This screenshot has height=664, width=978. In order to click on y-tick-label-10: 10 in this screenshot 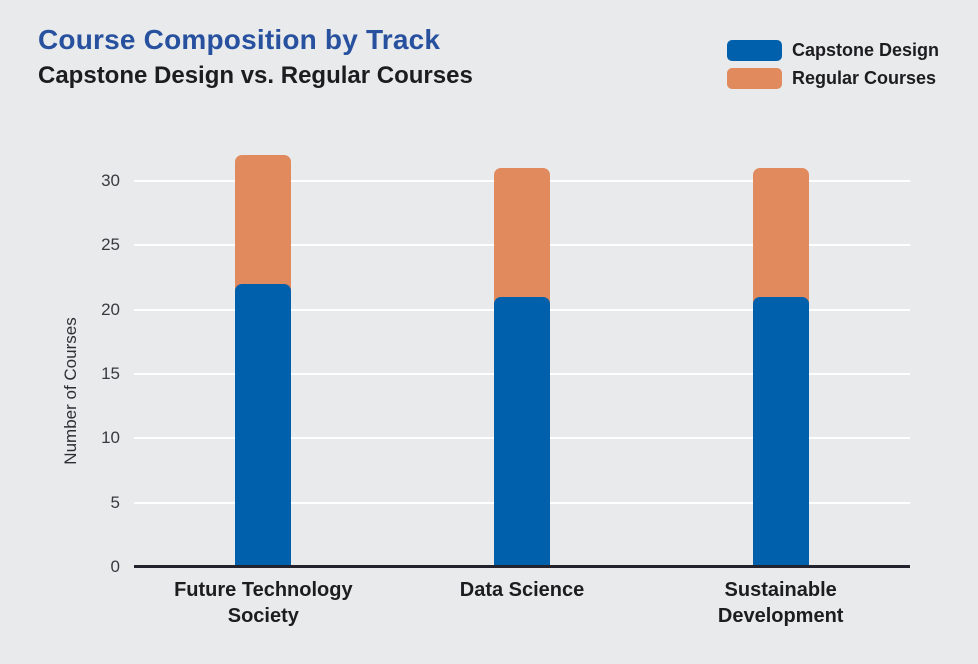, I will do `click(110, 438)`.